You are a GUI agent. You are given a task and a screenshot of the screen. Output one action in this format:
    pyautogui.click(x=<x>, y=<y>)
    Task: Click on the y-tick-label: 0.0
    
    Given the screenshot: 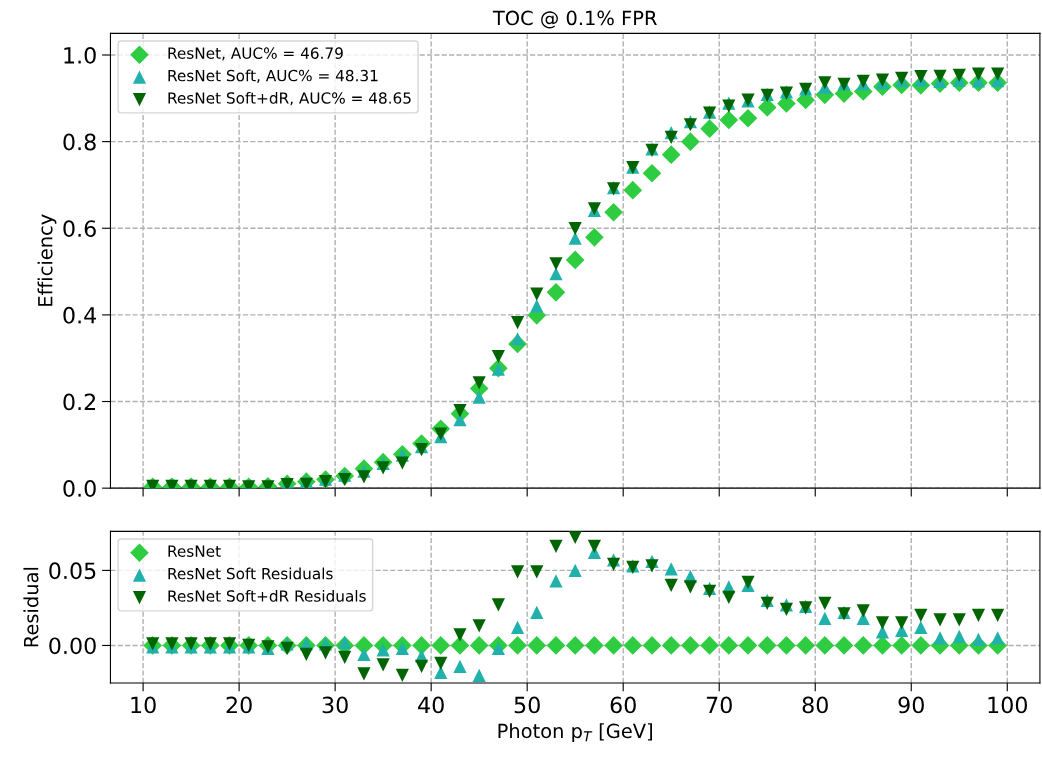 What is the action you would take?
    pyautogui.click(x=79, y=488)
    